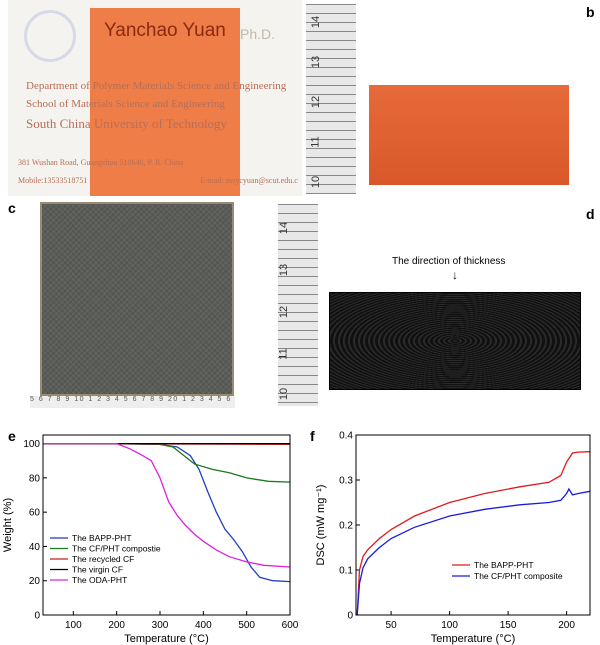 The height and width of the screenshot is (645, 600). What do you see at coordinates (12, 208) in the screenshot?
I see `panel-label-c: c` at bounding box center [12, 208].